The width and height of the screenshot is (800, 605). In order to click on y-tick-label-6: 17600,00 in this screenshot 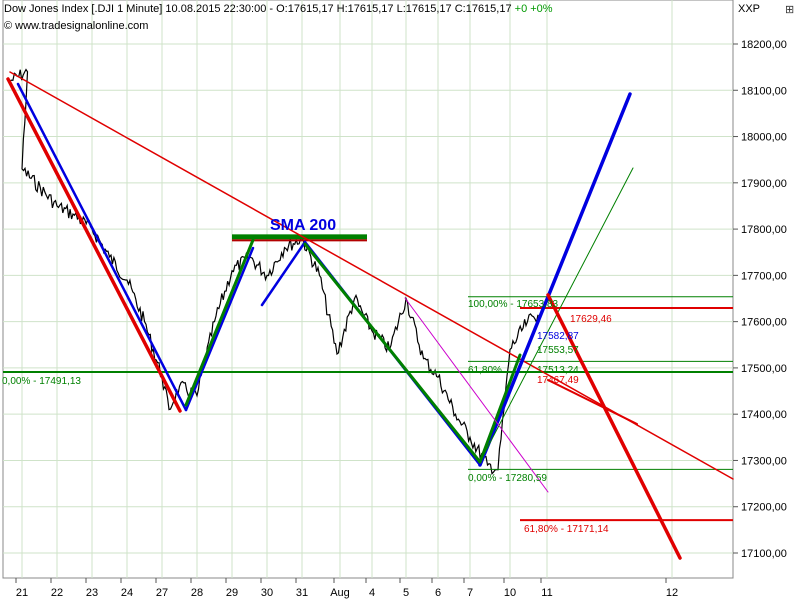, I will do `click(764, 323)`.